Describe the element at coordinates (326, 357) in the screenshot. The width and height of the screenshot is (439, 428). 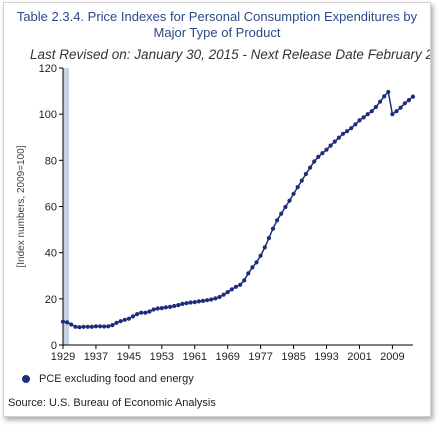
I see `x-tick-label: 1993` at that location.